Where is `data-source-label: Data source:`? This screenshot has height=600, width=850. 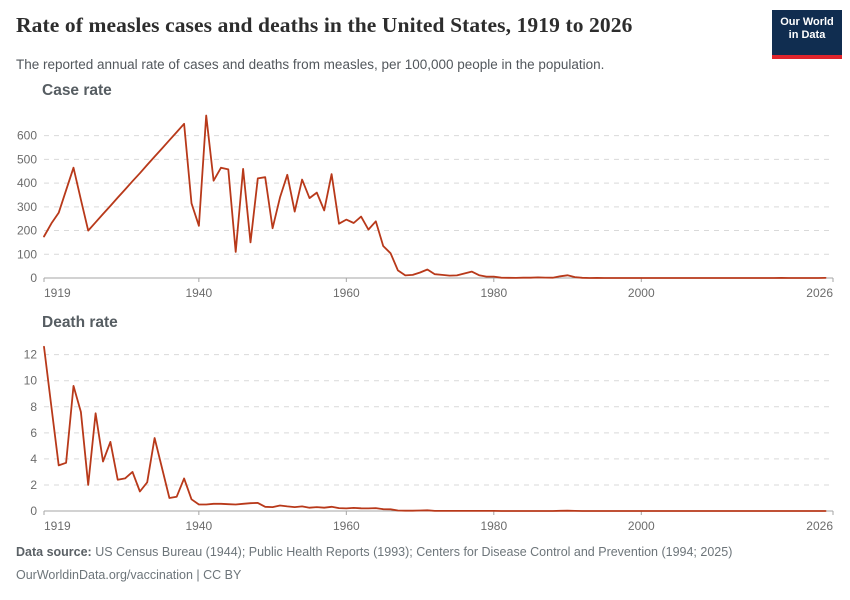 data-source-label: Data source: is located at coordinates (54, 552).